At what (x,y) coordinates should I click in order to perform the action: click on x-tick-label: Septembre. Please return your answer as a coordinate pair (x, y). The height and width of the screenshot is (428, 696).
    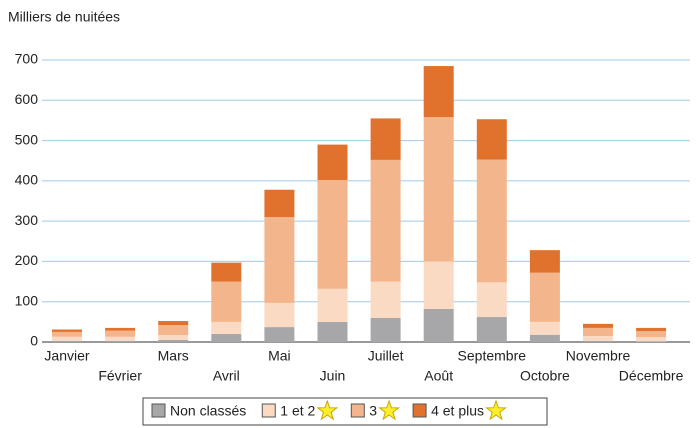
    Looking at the image, I should click on (492, 356).